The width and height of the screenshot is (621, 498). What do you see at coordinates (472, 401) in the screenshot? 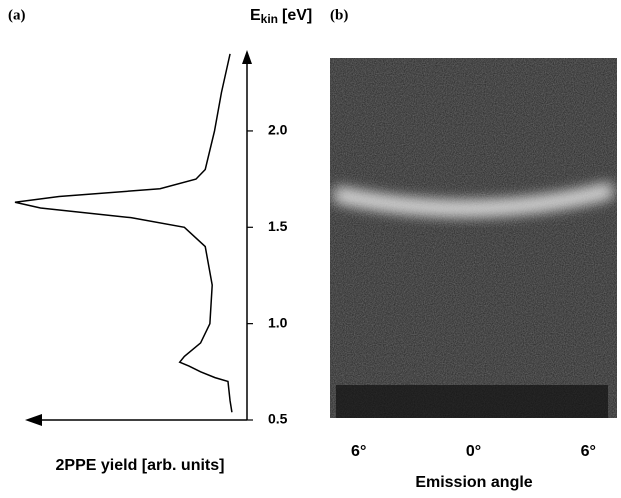
I see `dark-edge` at bounding box center [472, 401].